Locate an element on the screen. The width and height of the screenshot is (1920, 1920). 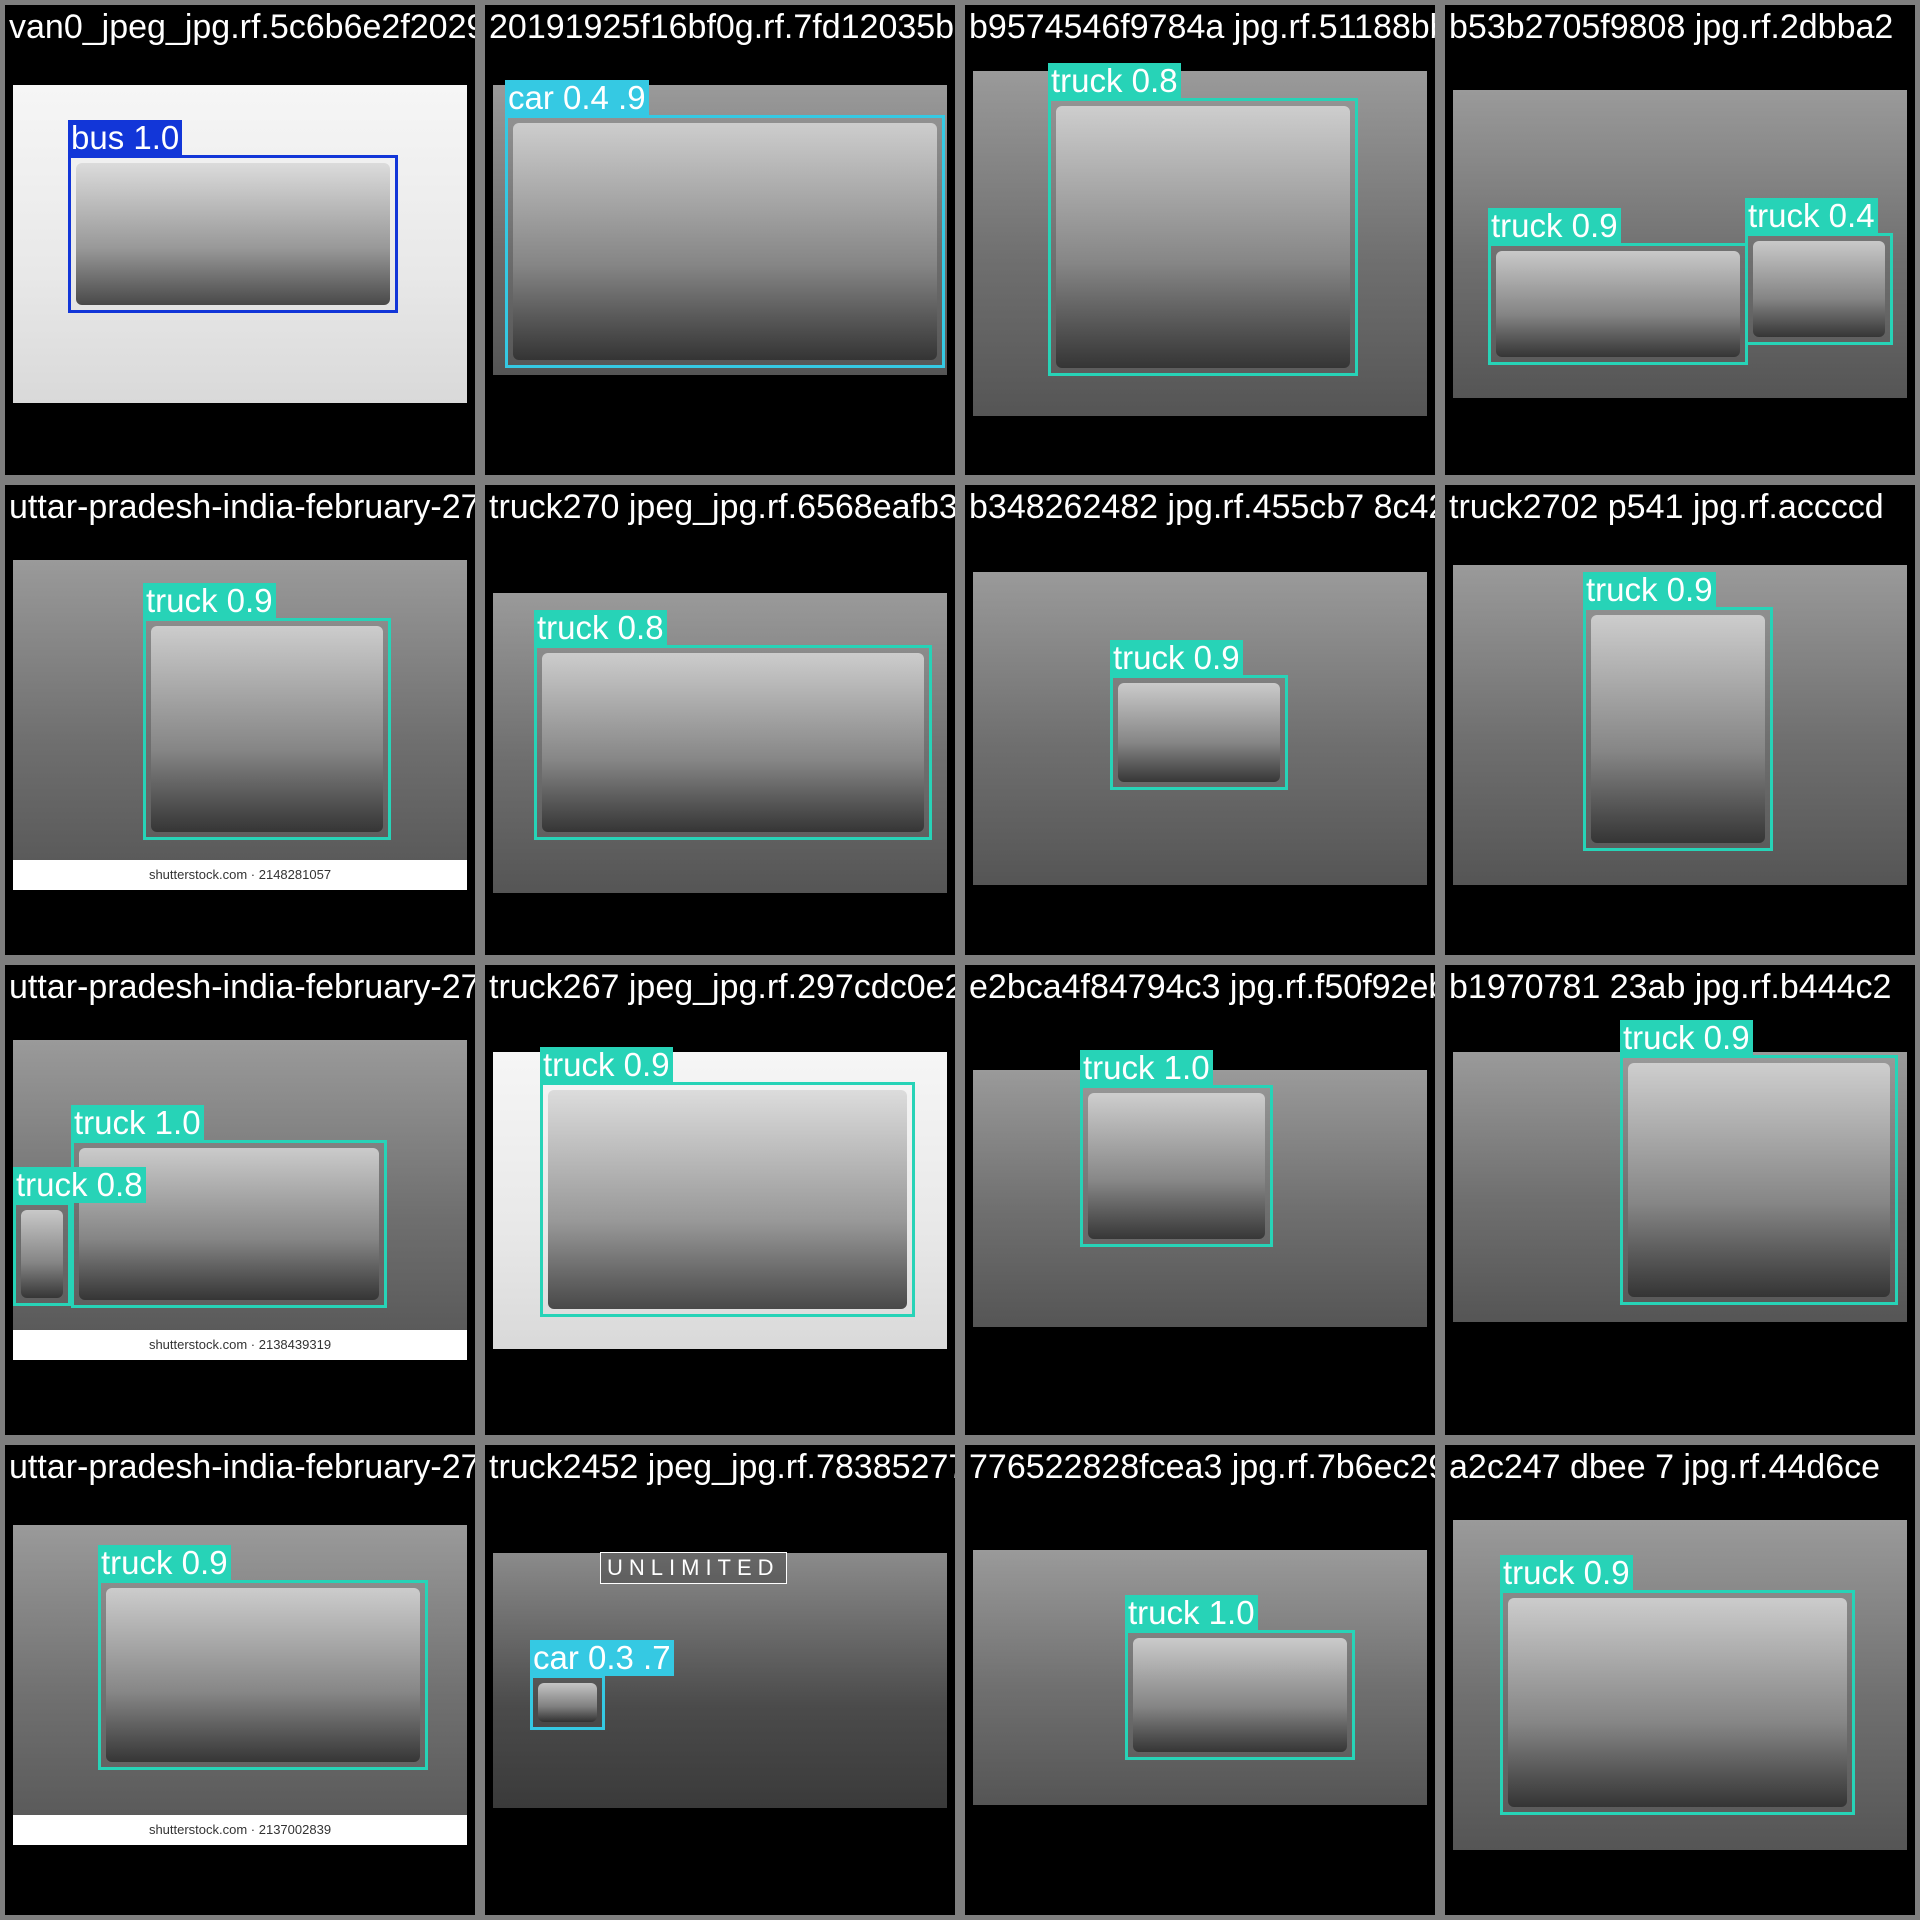
tile-filename: b1970781 23ab jpg.rf.b444c2 is located at coordinates (1670, 987).